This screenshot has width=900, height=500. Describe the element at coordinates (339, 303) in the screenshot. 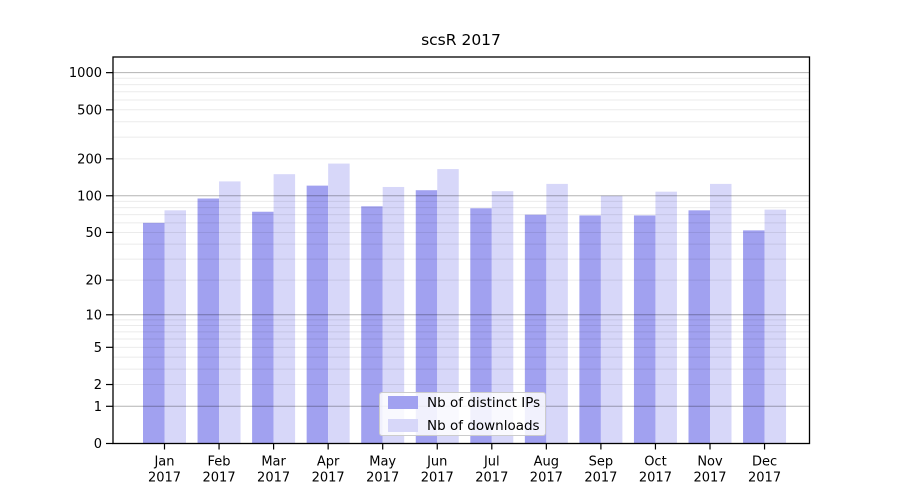

I see `bar-downloads-apr` at that location.